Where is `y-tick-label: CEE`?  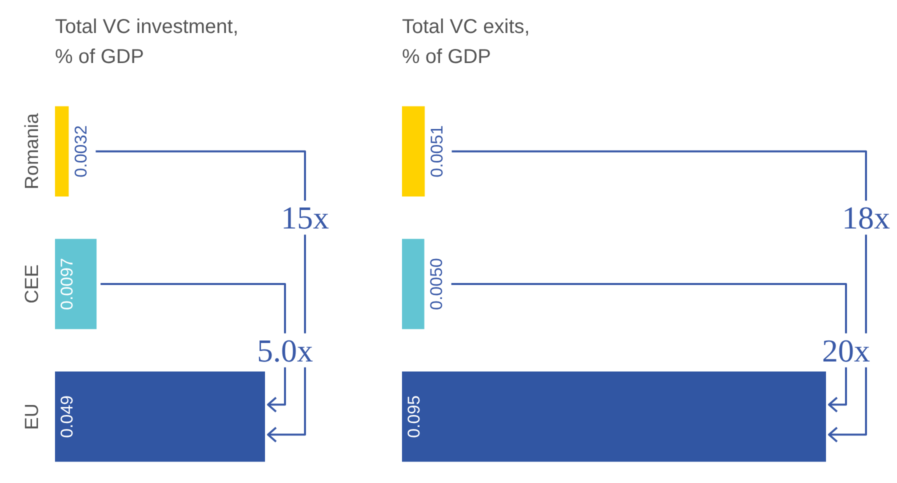 y-tick-label: CEE is located at coordinates (33, 284).